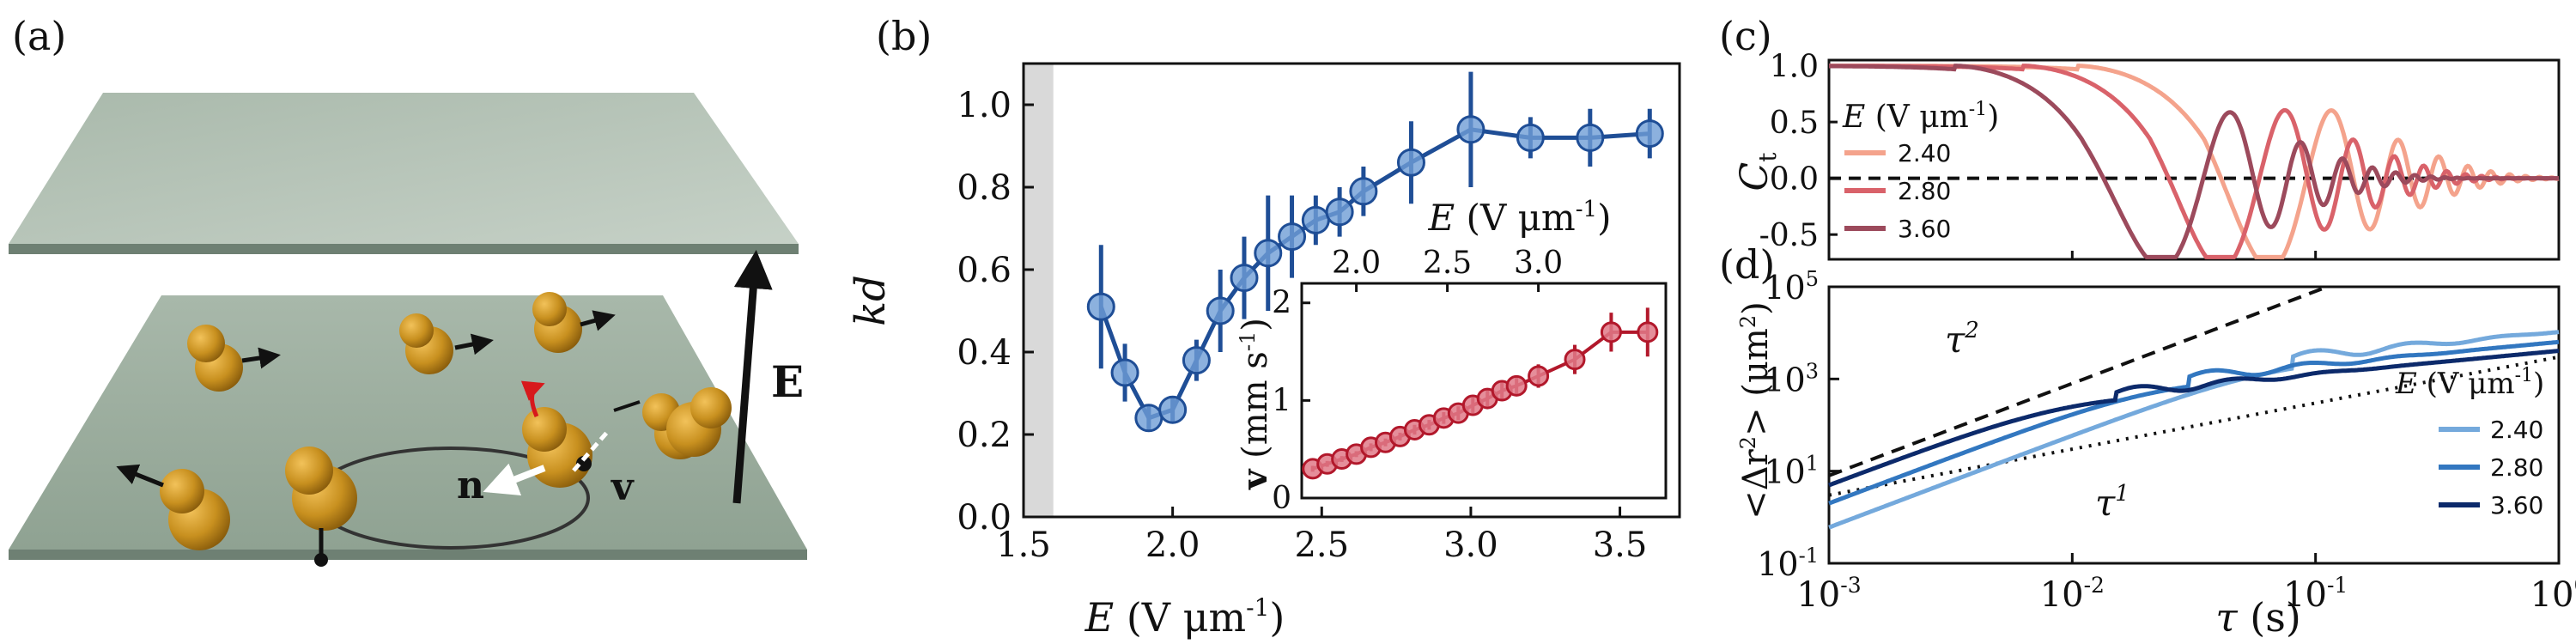  I want to click on d-legend-label: 2.40, so click(2516, 430).